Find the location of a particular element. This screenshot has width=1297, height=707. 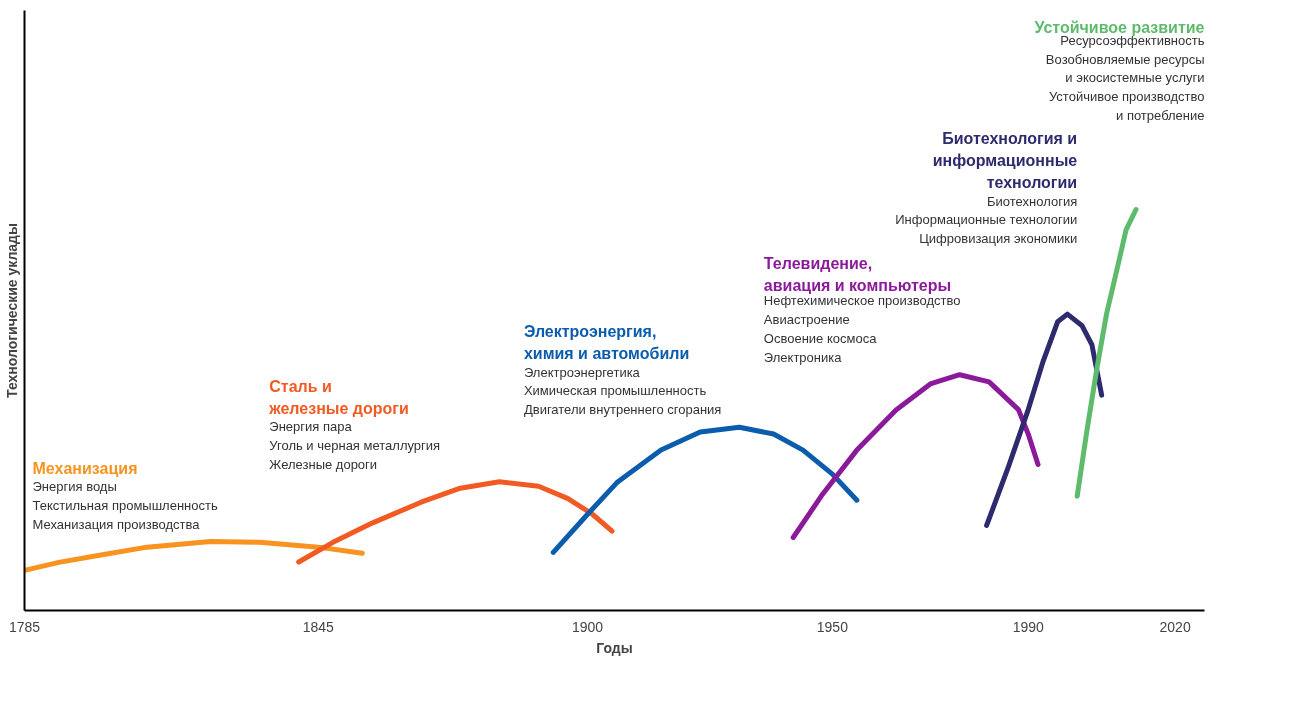

x-tick-label: 2020 is located at coordinates (1175, 626).